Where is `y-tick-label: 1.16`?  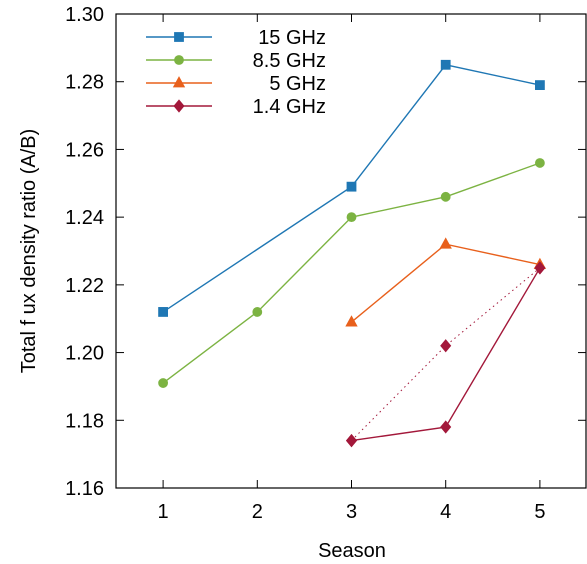 y-tick-label: 1.16 is located at coordinates (84, 489).